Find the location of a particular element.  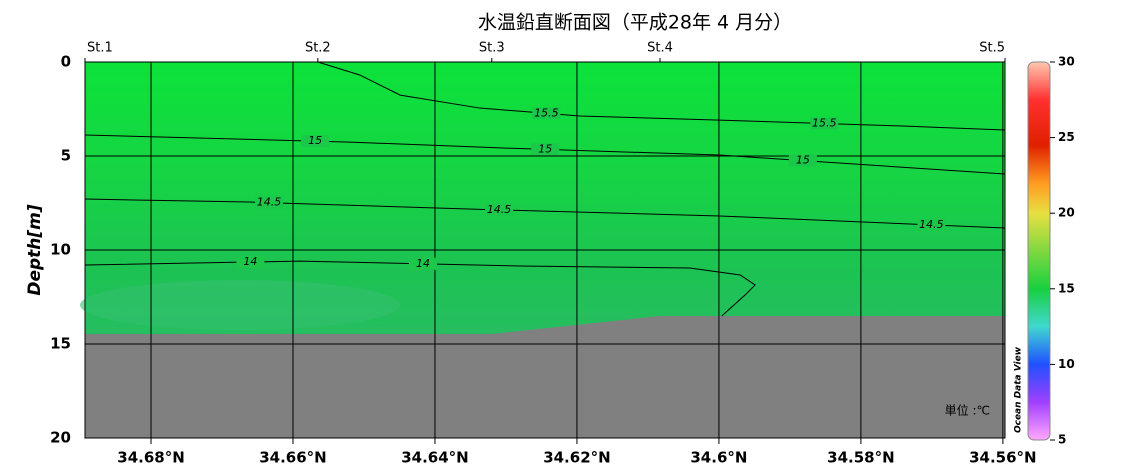

colorbar is located at coordinates (1039, 251).